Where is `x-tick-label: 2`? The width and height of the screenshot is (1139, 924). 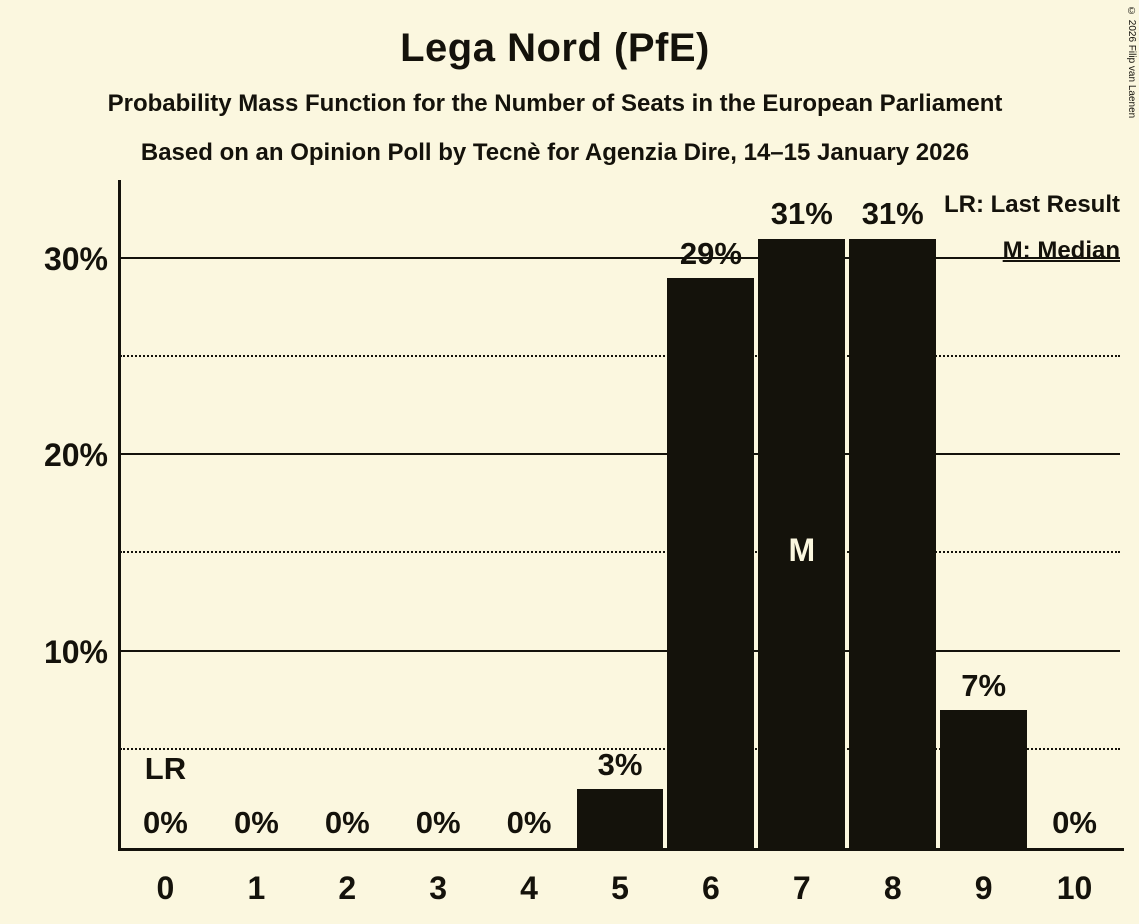
x-tick-label: 2 is located at coordinates (347, 888).